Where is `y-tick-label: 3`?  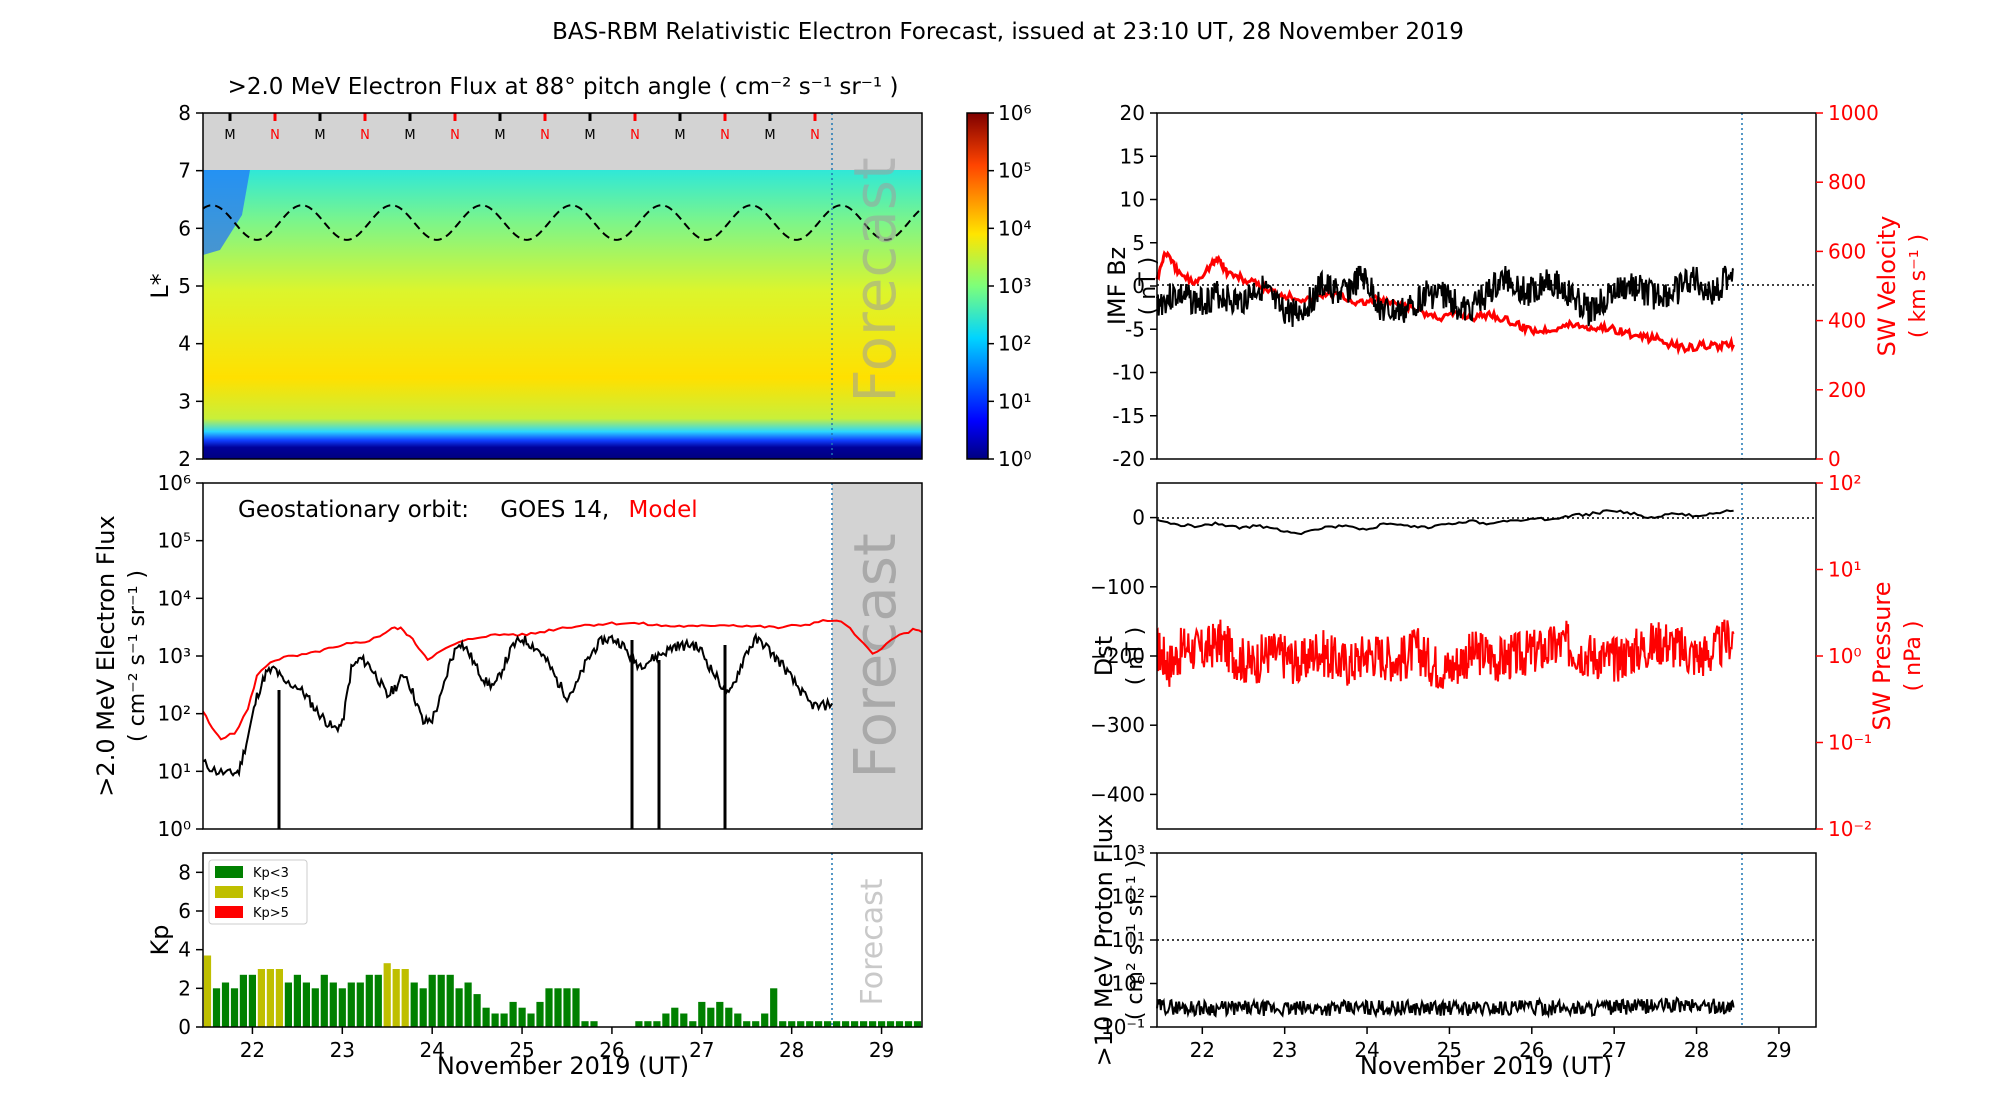 y-tick-label: 3 is located at coordinates (184, 401).